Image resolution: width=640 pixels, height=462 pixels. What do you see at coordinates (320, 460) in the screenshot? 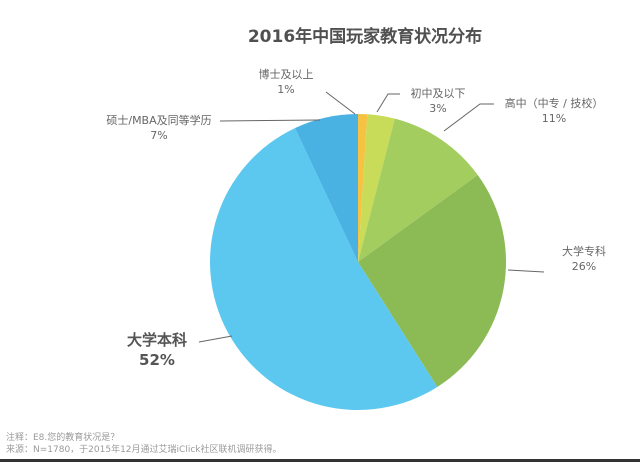
I see `bottom-border` at bounding box center [320, 460].